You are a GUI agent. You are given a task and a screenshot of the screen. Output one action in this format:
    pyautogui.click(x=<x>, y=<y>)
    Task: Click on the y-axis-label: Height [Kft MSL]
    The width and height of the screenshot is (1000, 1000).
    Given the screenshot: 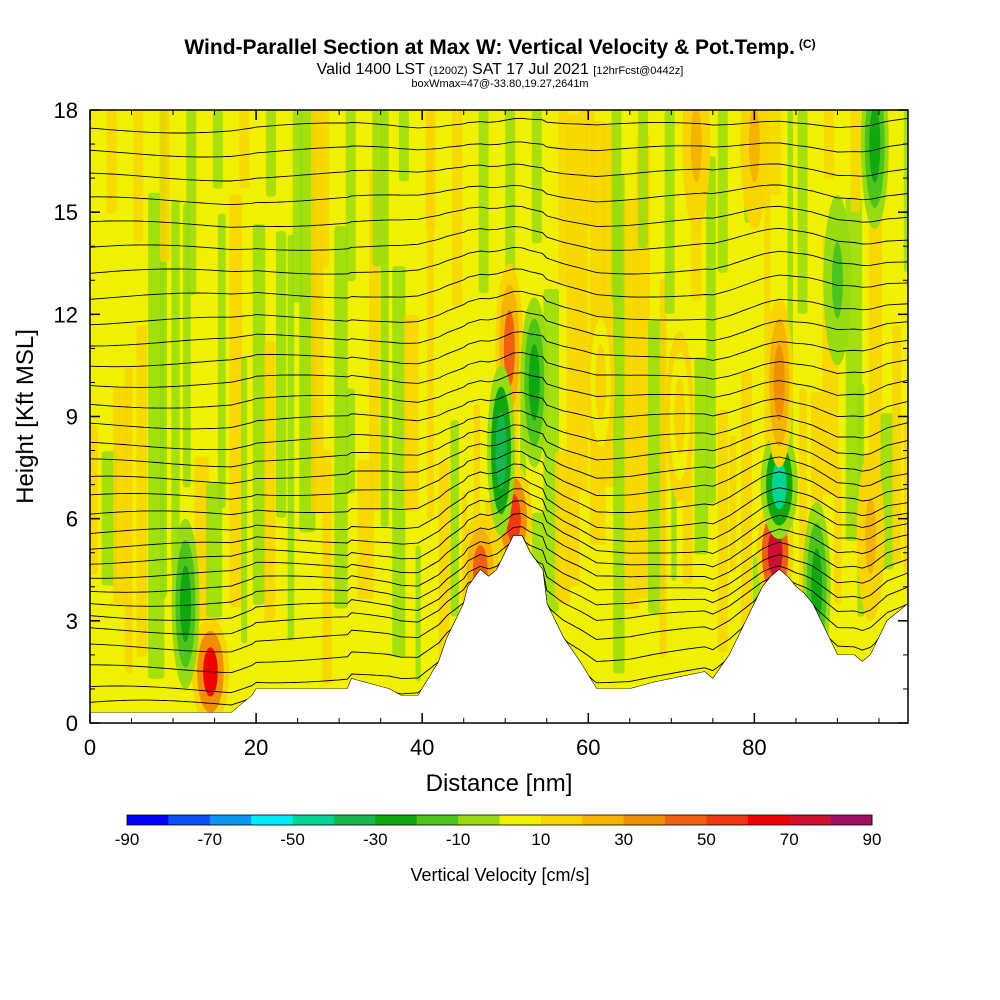 What is the action you would take?
    pyautogui.click(x=25, y=416)
    